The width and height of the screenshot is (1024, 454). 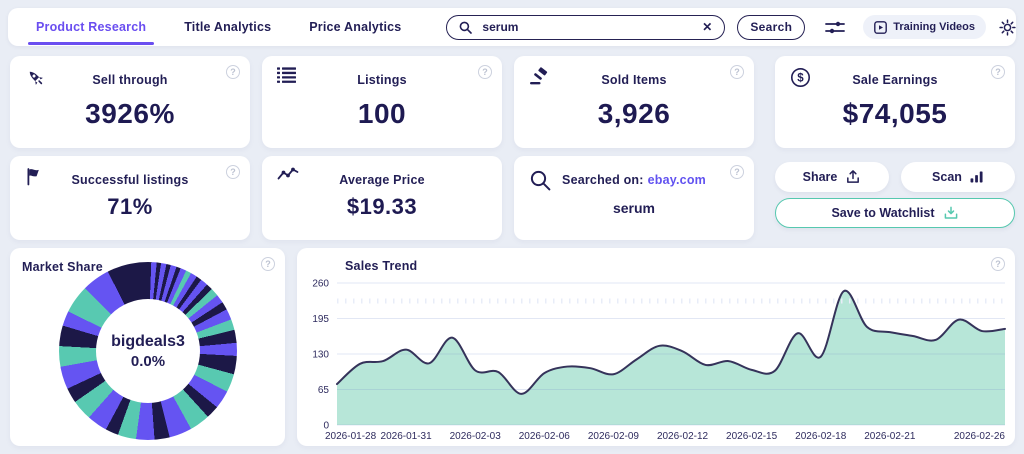 What do you see at coordinates (320, 319) in the screenshot?
I see `svg-text: 195` at bounding box center [320, 319].